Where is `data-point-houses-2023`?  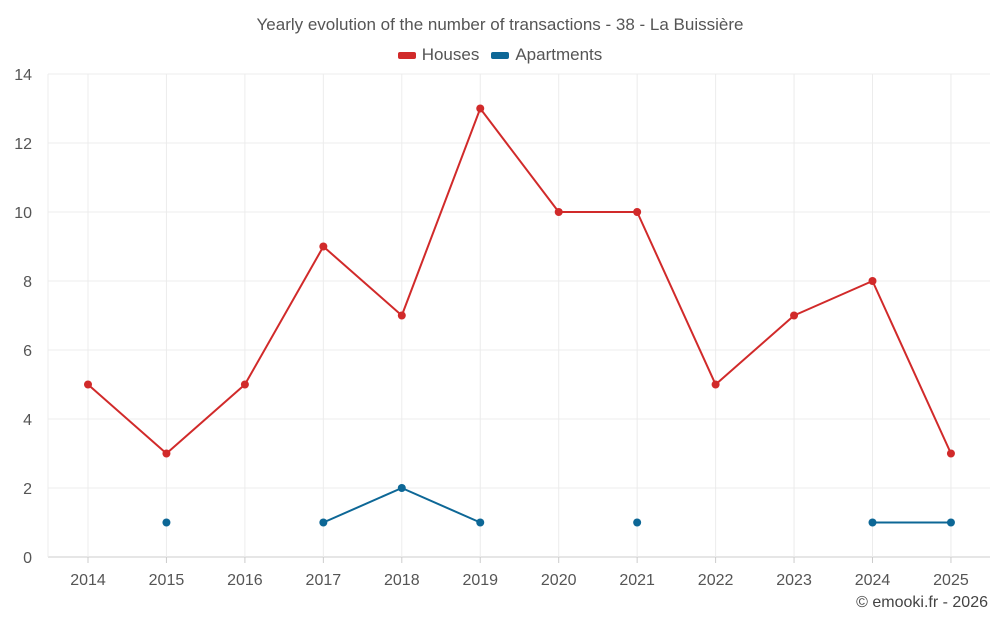 data-point-houses-2023 is located at coordinates (794, 315).